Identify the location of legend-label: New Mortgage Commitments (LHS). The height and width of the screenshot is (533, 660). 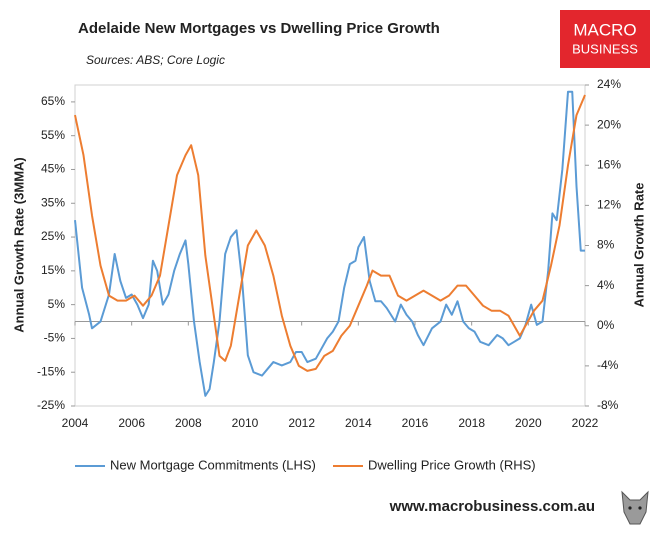
(213, 464).